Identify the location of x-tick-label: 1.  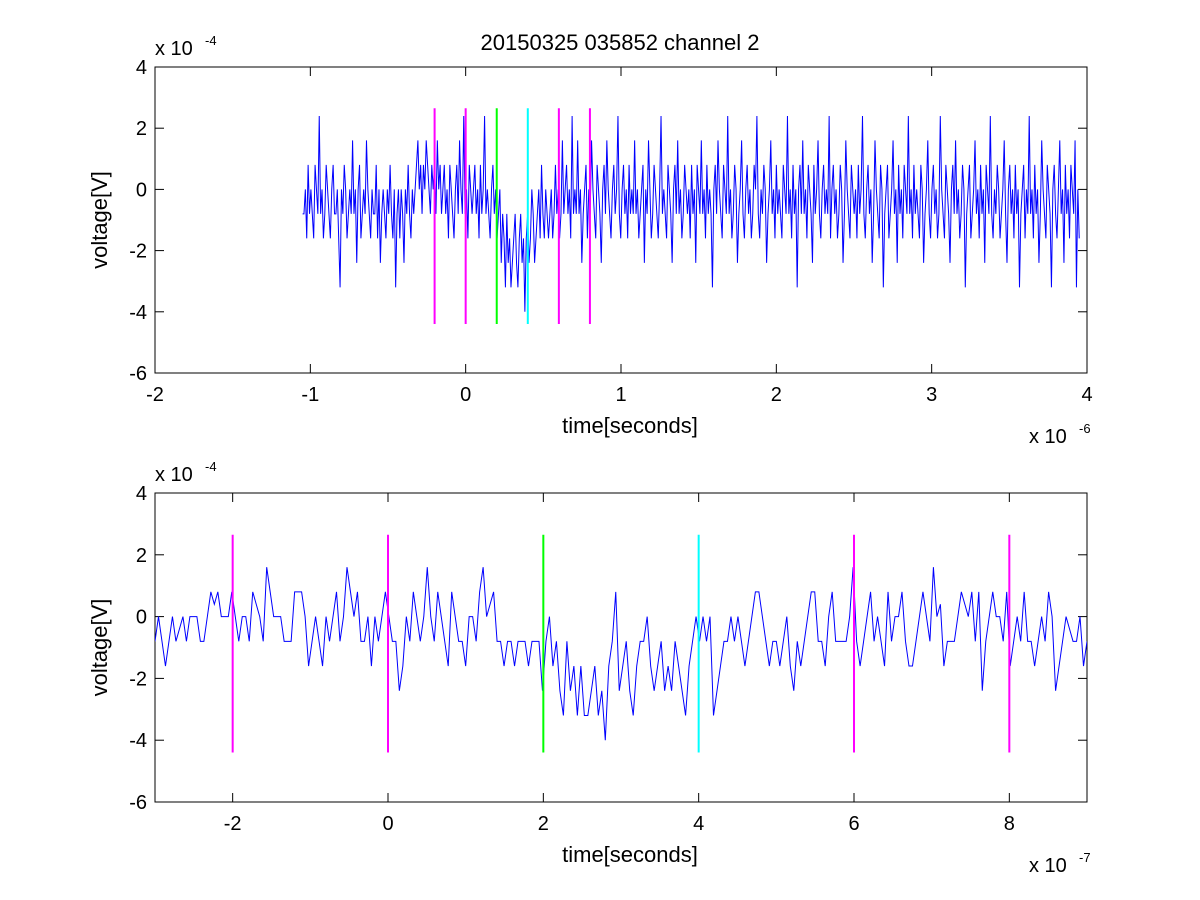
(620, 395).